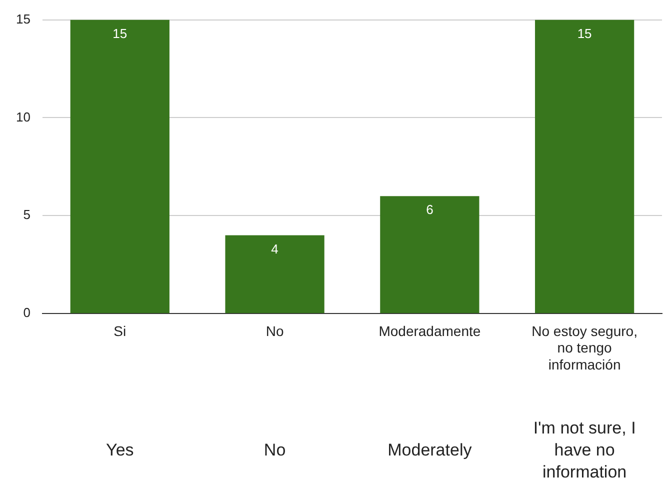 The width and height of the screenshot is (666, 484). What do you see at coordinates (429, 330) in the screenshot?
I see `x-tick-label: Moderadamente` at bounding box center [429, 330].